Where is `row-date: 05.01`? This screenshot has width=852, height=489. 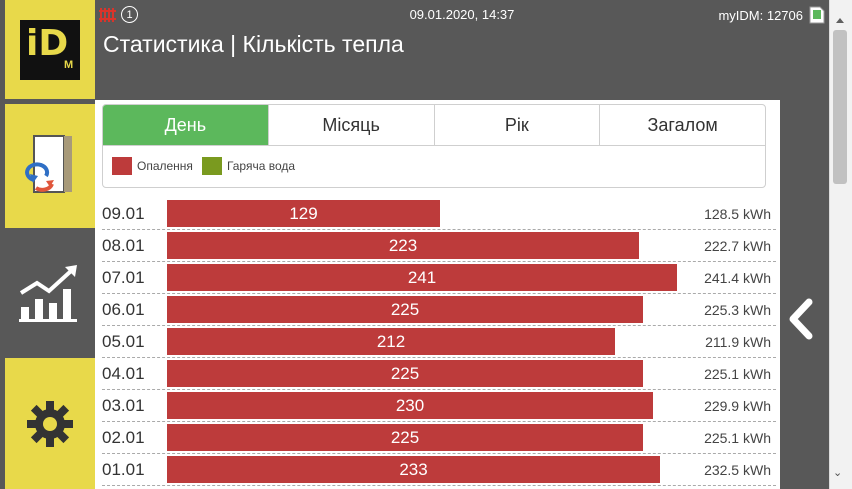 row-date: 05.01 is located at coordinates (123, 341).